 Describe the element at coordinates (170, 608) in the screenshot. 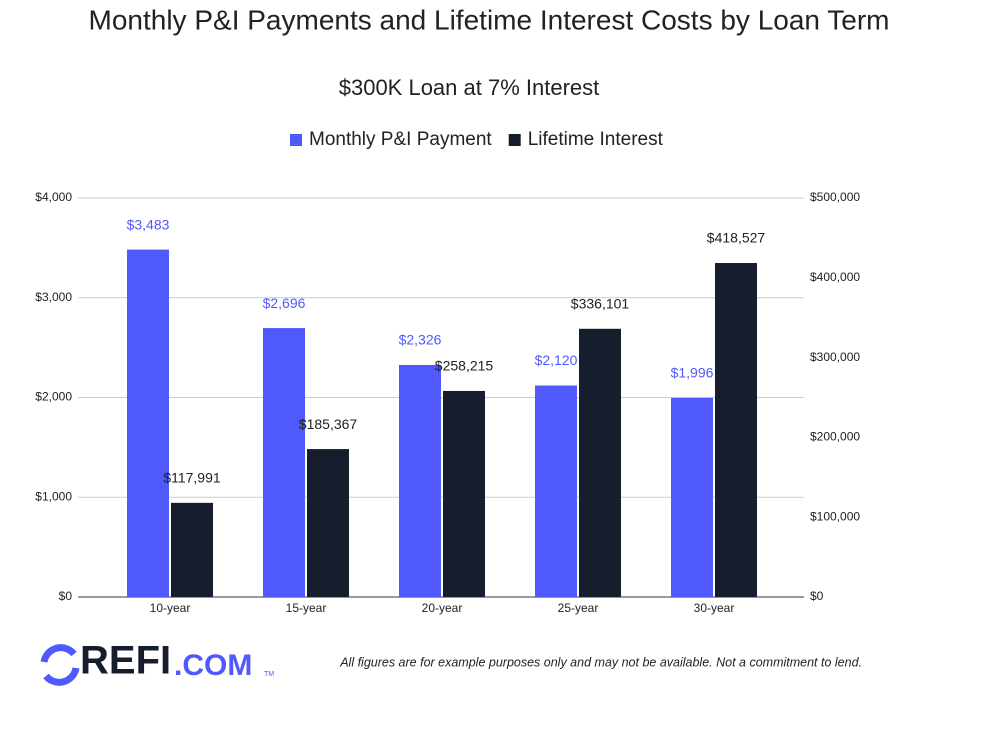

I see `x-tick-label: 10-year` at that location.